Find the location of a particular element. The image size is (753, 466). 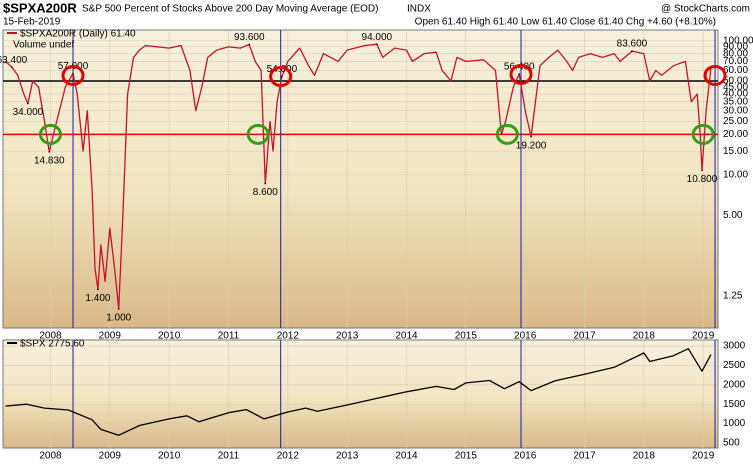

annotation-label: 14.830 is located at coordinates (49, 160).